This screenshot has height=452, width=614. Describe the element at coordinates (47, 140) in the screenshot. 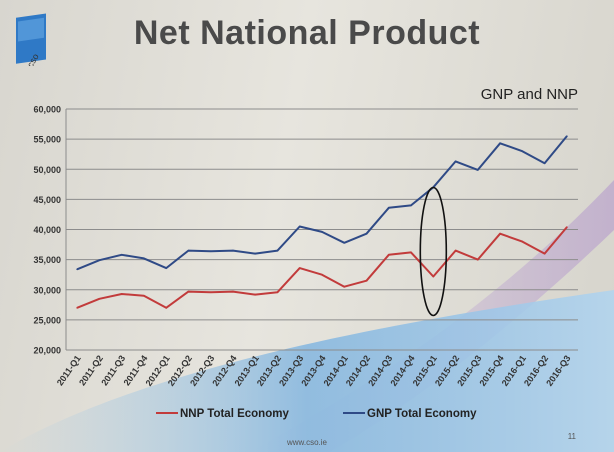

I see `y-tick-label: 55,000` at that location.